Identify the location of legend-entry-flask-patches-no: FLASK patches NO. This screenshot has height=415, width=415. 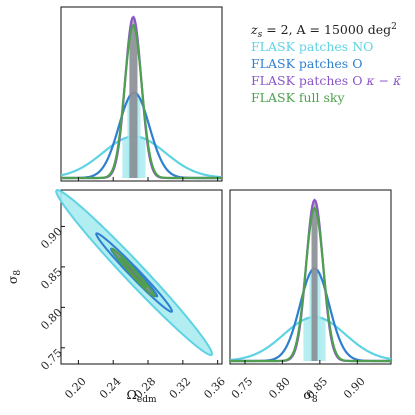
(312, 46).